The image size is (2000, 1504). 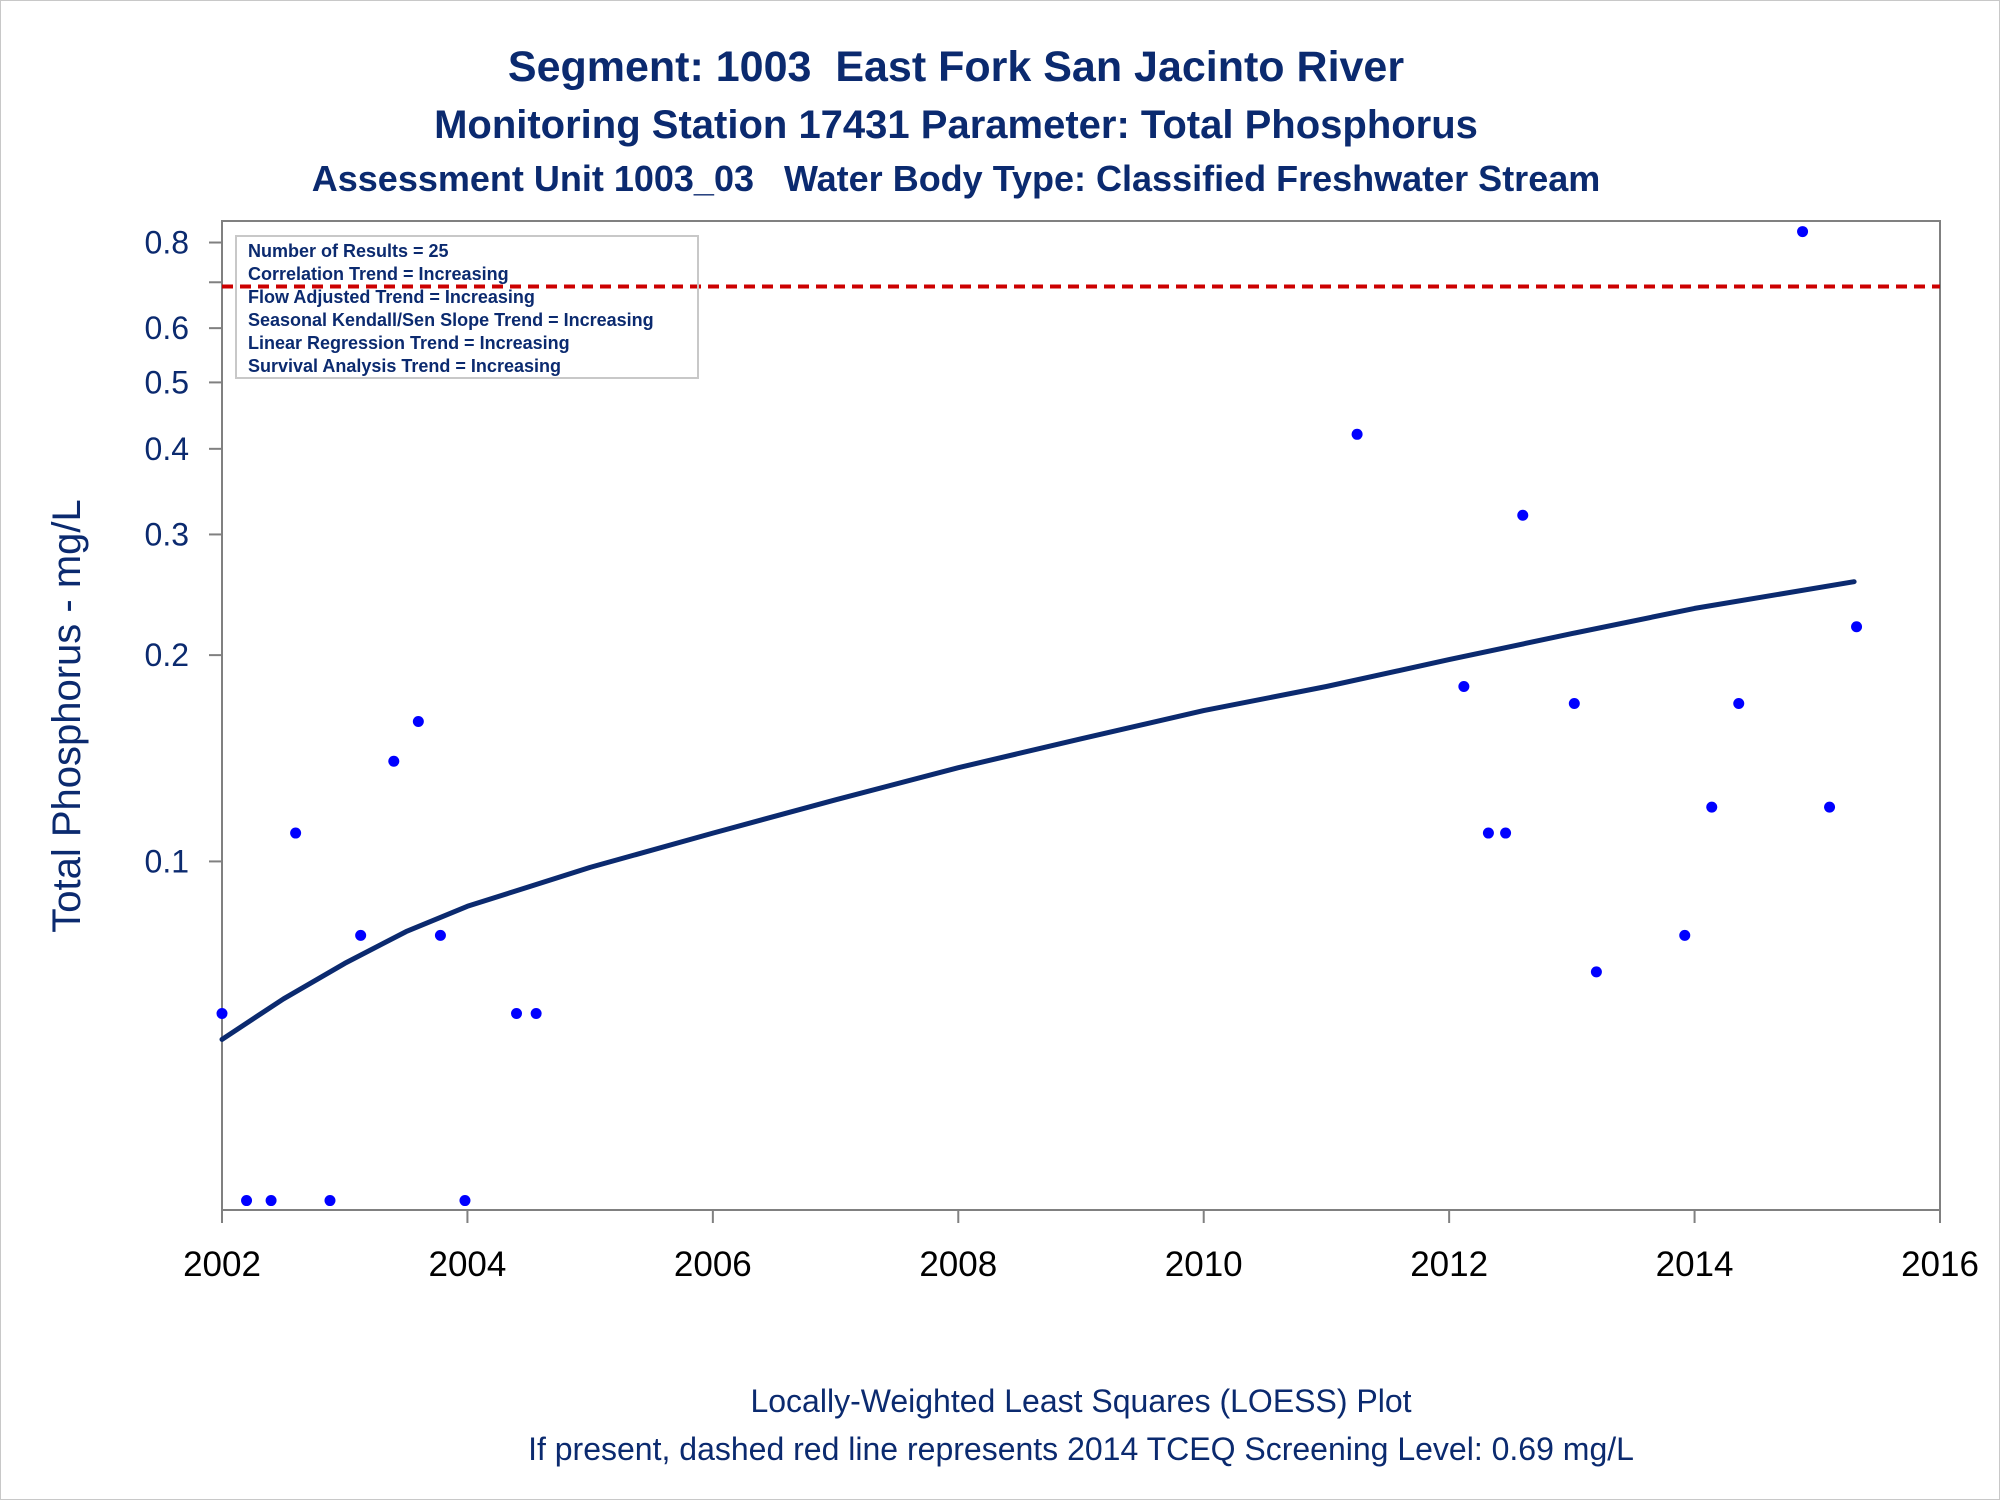 What do you see at coordinates (378, 274) in the screenshot?
I see `stats-line: Correlation Trend = Increasing` at bounding box center [378, 274].